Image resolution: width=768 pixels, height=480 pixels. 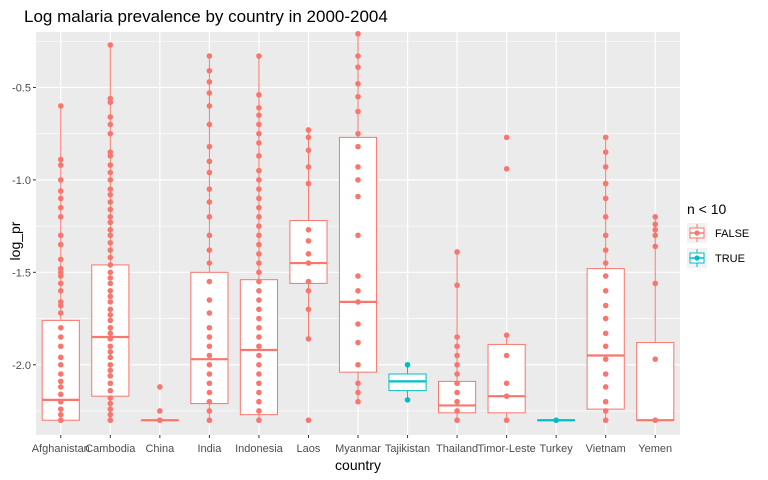 I want to click on x-tick-label: Yemen, so click(x=655, y=449).